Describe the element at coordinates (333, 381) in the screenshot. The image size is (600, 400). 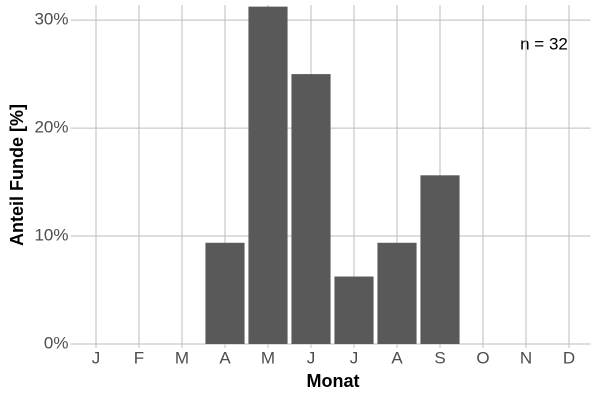
I see `x-axis-title: Monat` at that location.